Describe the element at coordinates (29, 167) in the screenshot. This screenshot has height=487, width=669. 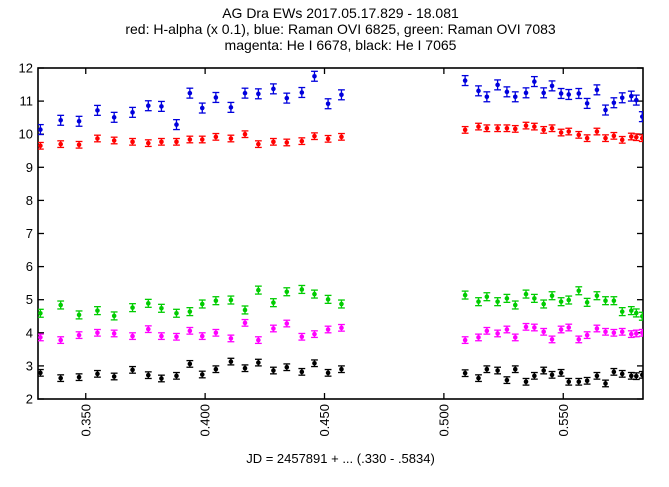
I see `y-tick-label: 9` at that location.